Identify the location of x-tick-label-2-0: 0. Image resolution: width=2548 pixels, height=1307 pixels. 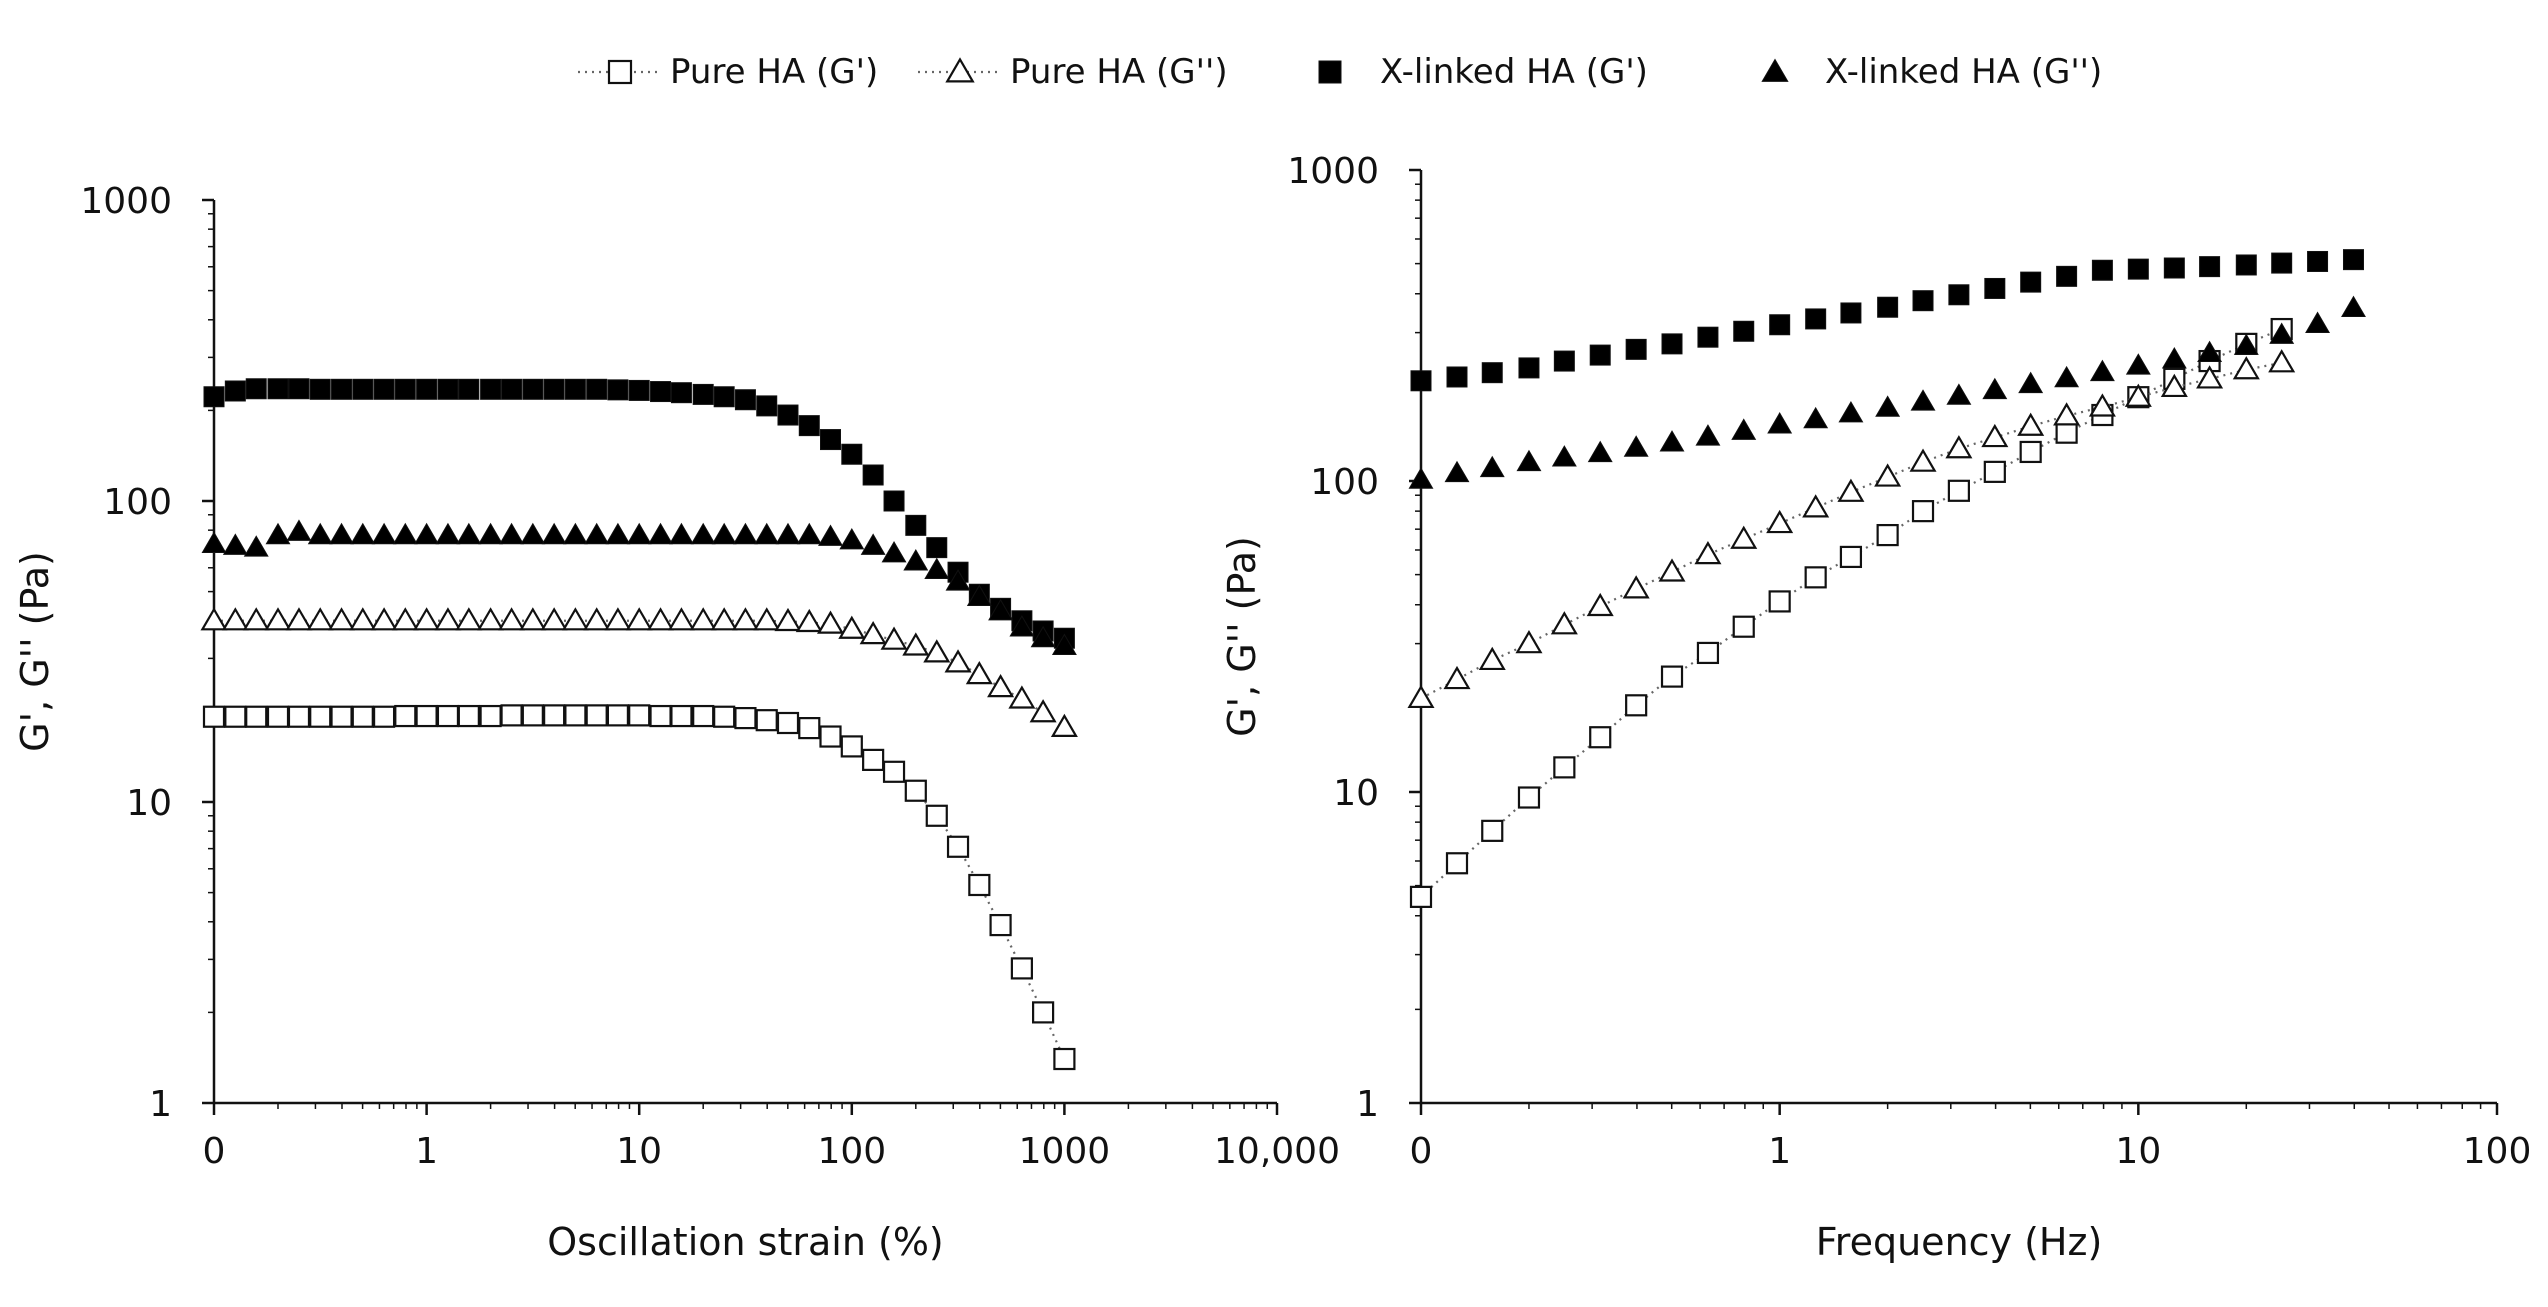
(1421, 1151).